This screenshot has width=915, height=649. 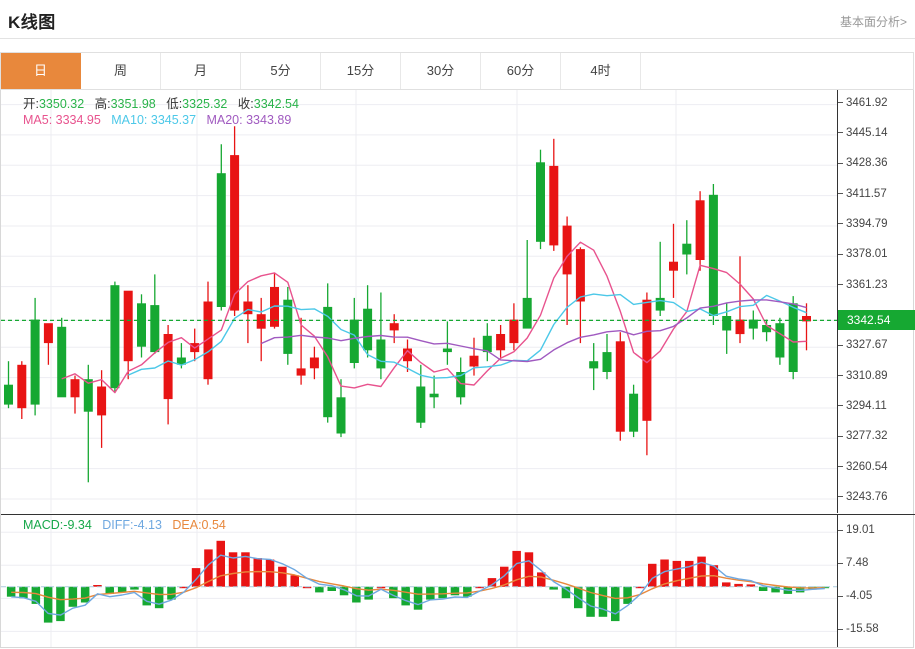 I want to click on header-divider, so click(x=457, y=38).